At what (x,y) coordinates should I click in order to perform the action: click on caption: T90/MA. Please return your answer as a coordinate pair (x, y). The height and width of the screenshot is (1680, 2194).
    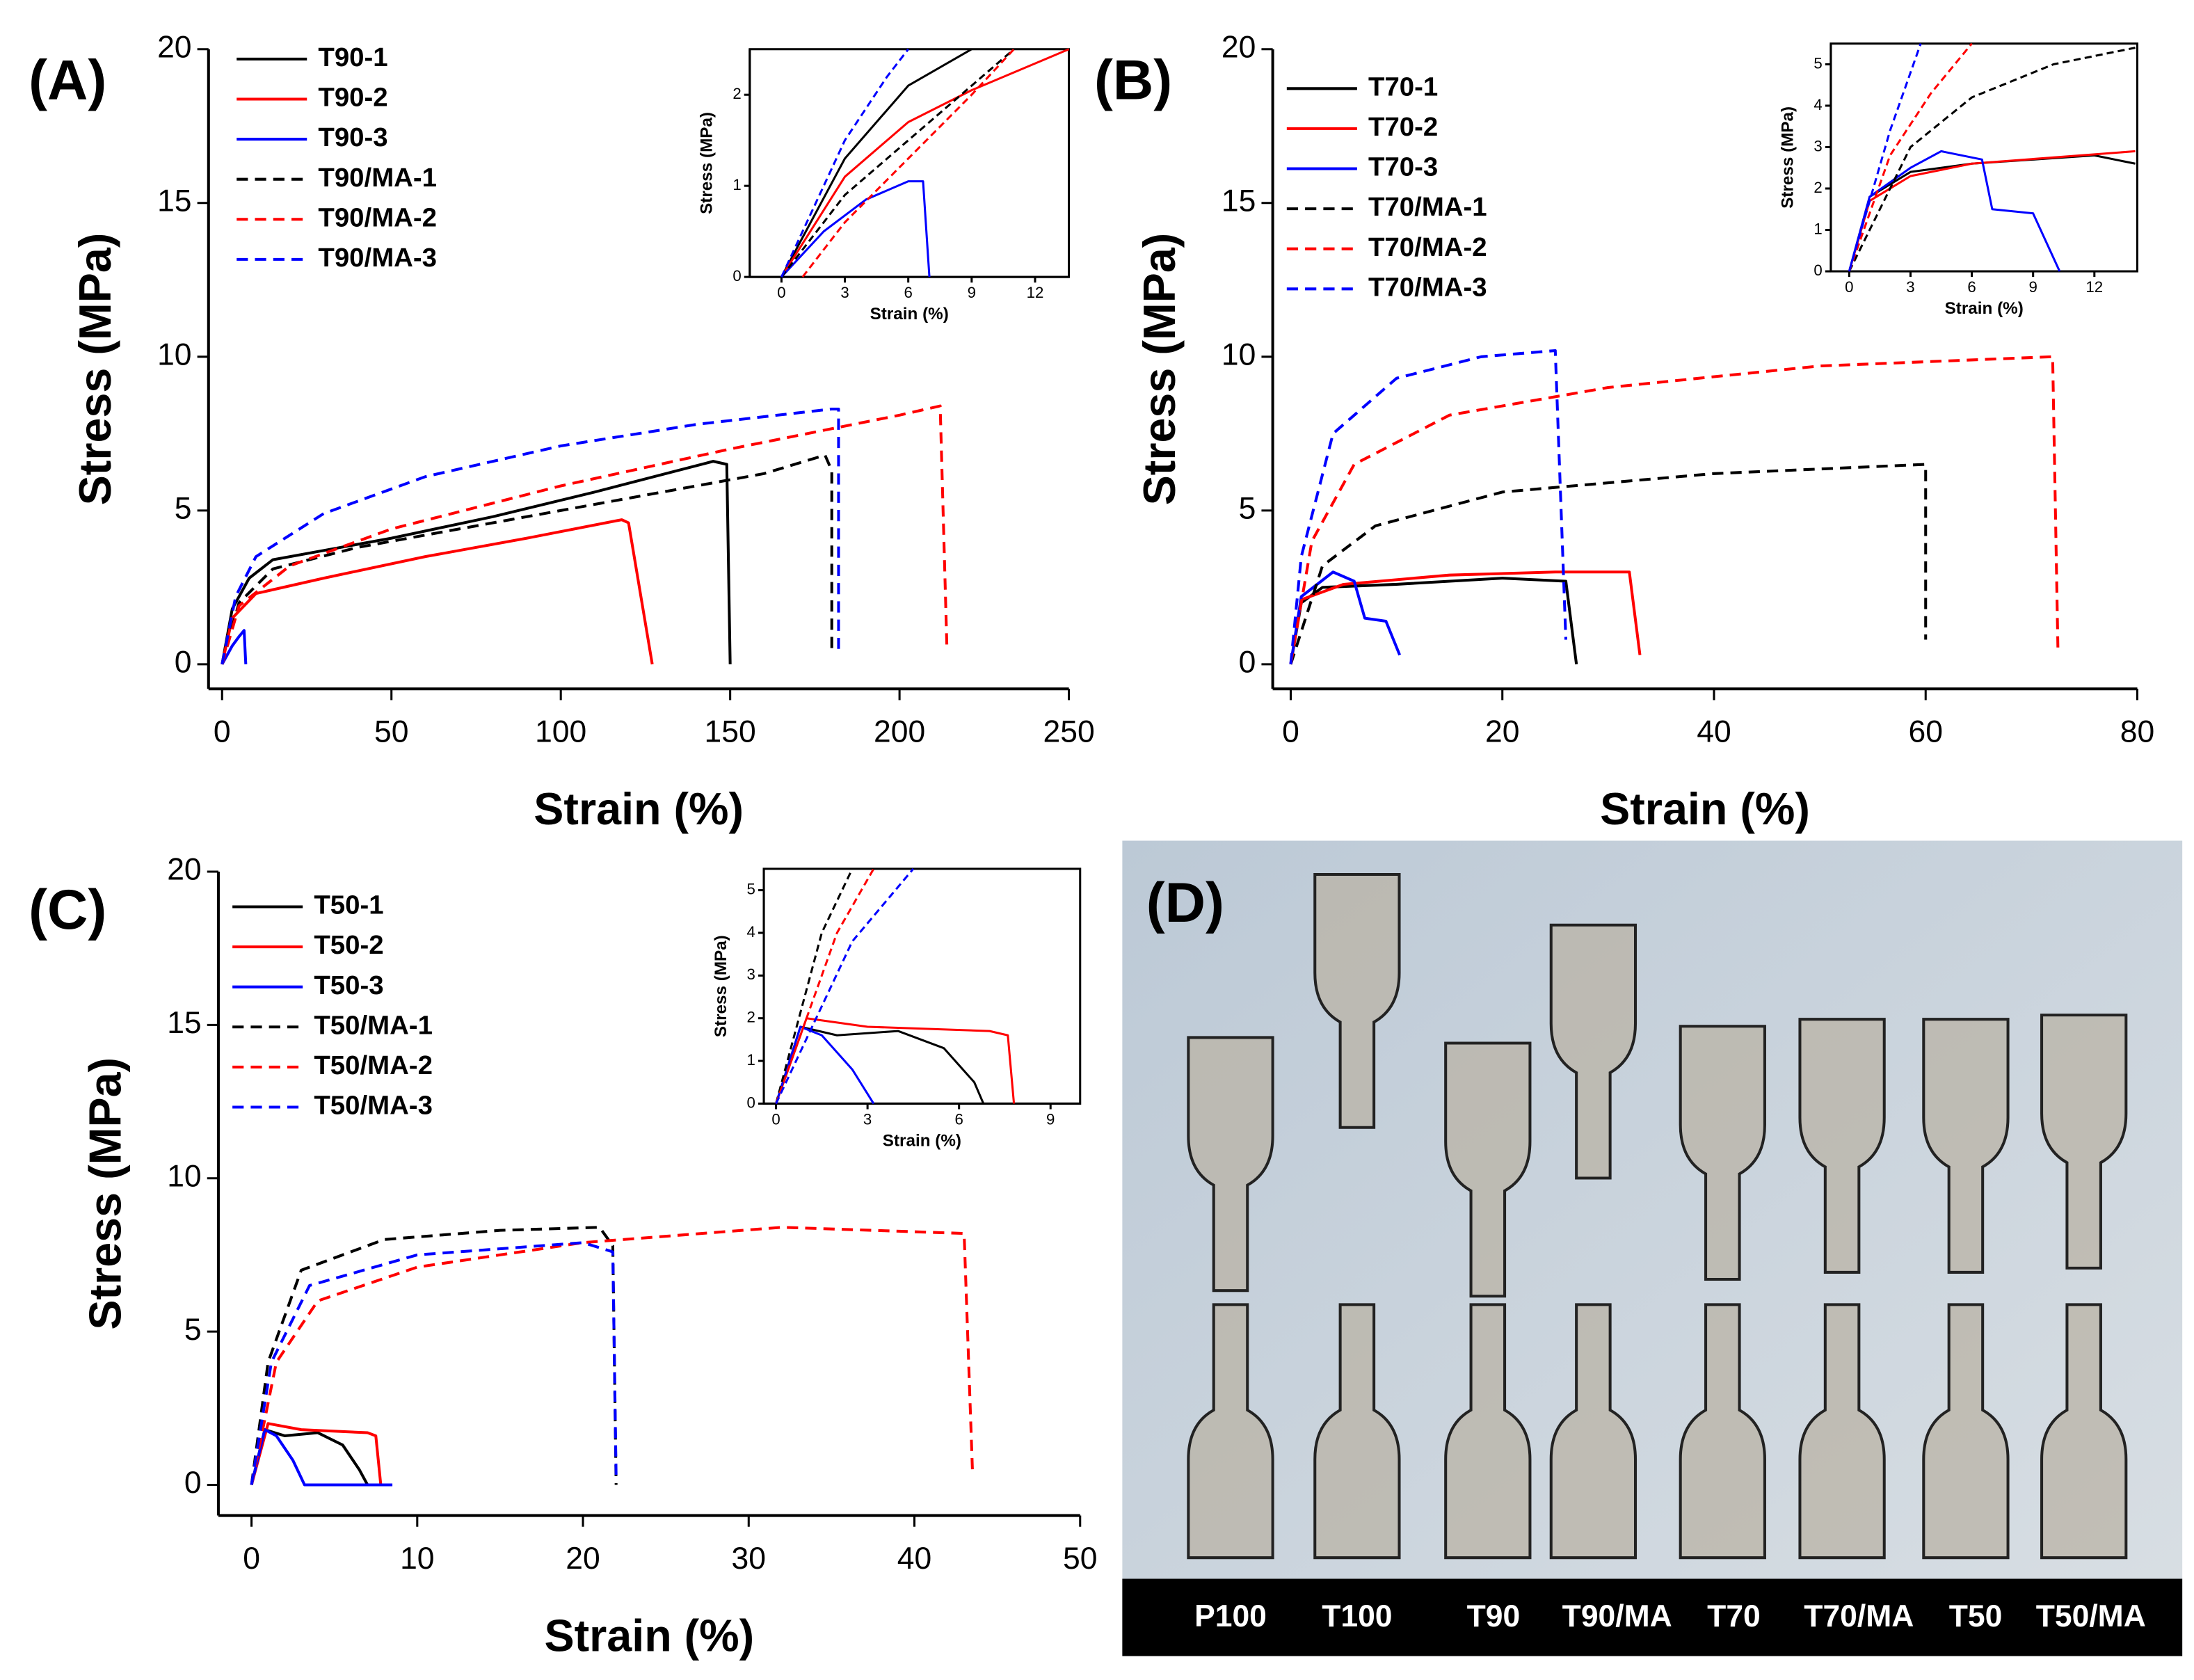
    Looking at the image, I should click on (1617, 1616).